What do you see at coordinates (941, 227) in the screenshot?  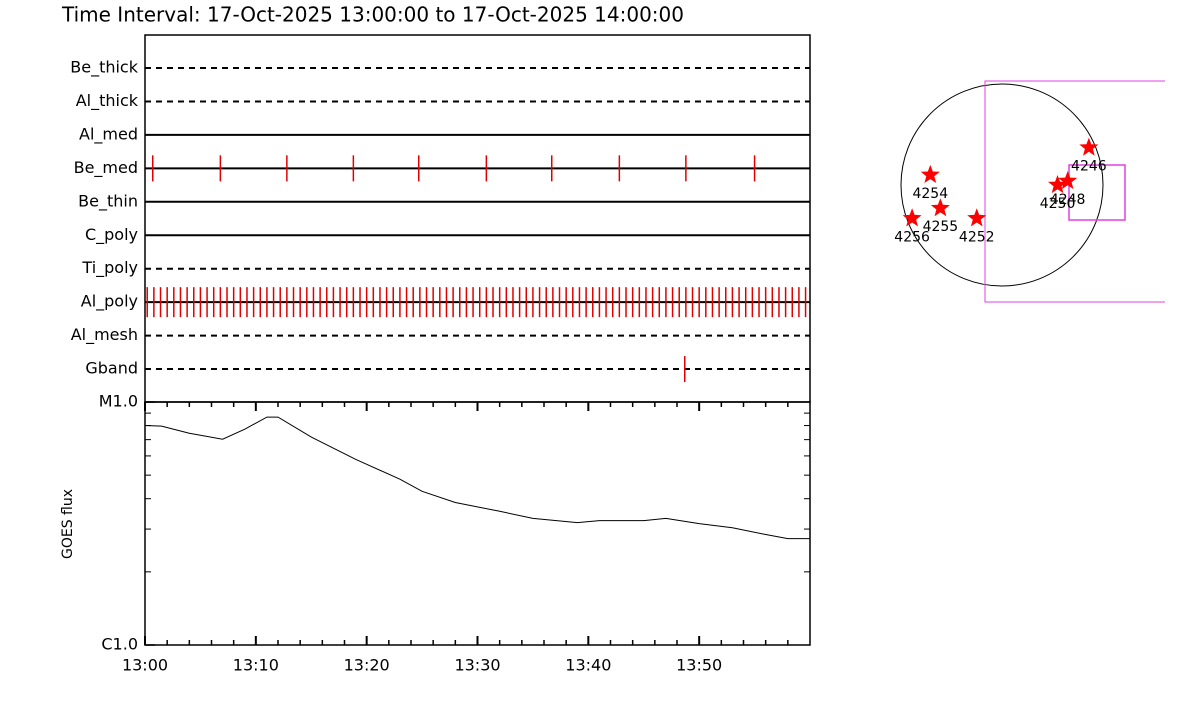 I see `region-label: 4255` at bounding box center [941, 227].